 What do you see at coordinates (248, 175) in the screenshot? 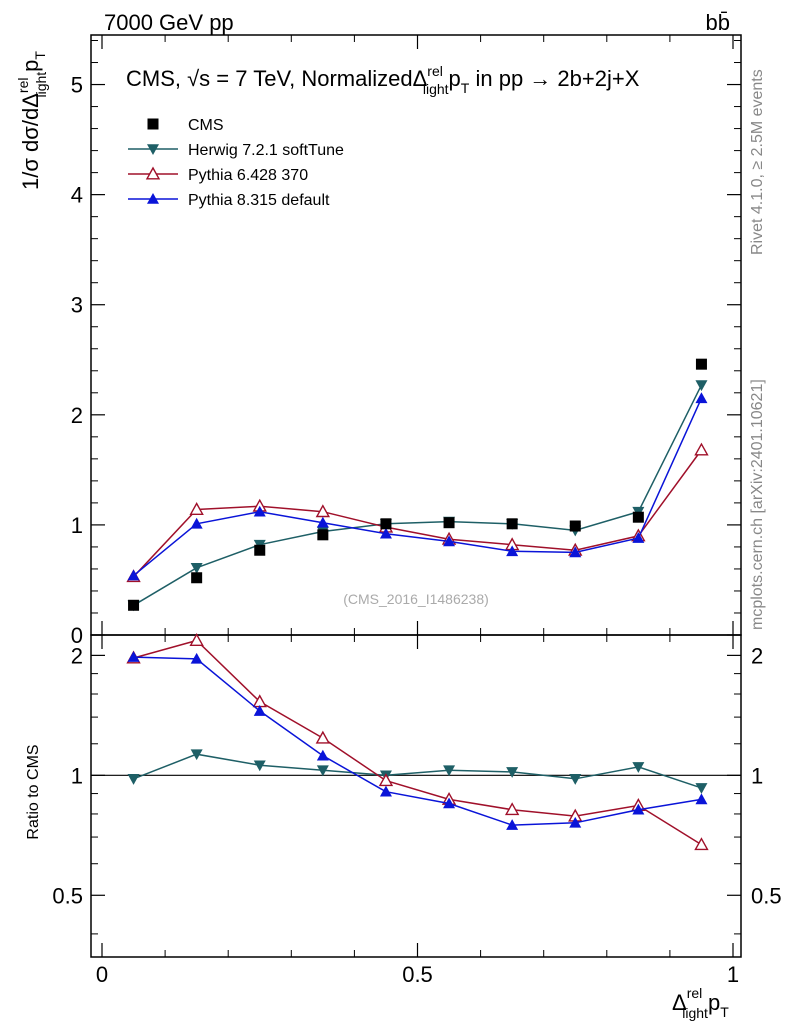
I see `legend-label: Pythia 6.428 370` at bounding box center [248, 175].